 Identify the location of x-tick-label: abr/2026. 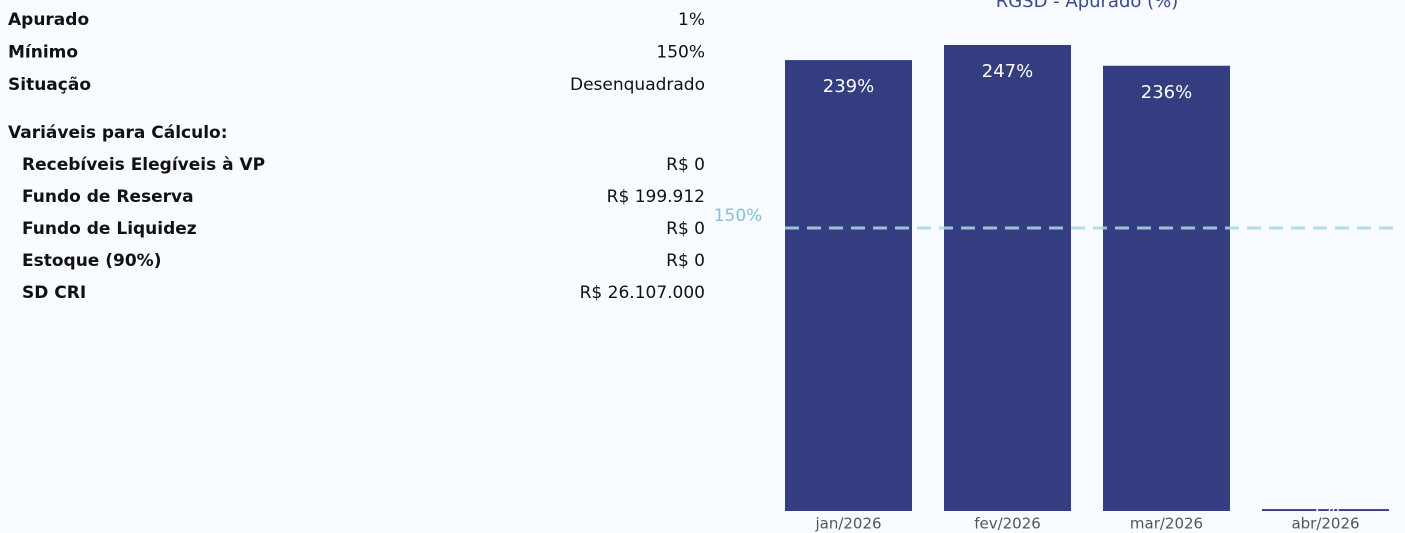
(1325, 524).